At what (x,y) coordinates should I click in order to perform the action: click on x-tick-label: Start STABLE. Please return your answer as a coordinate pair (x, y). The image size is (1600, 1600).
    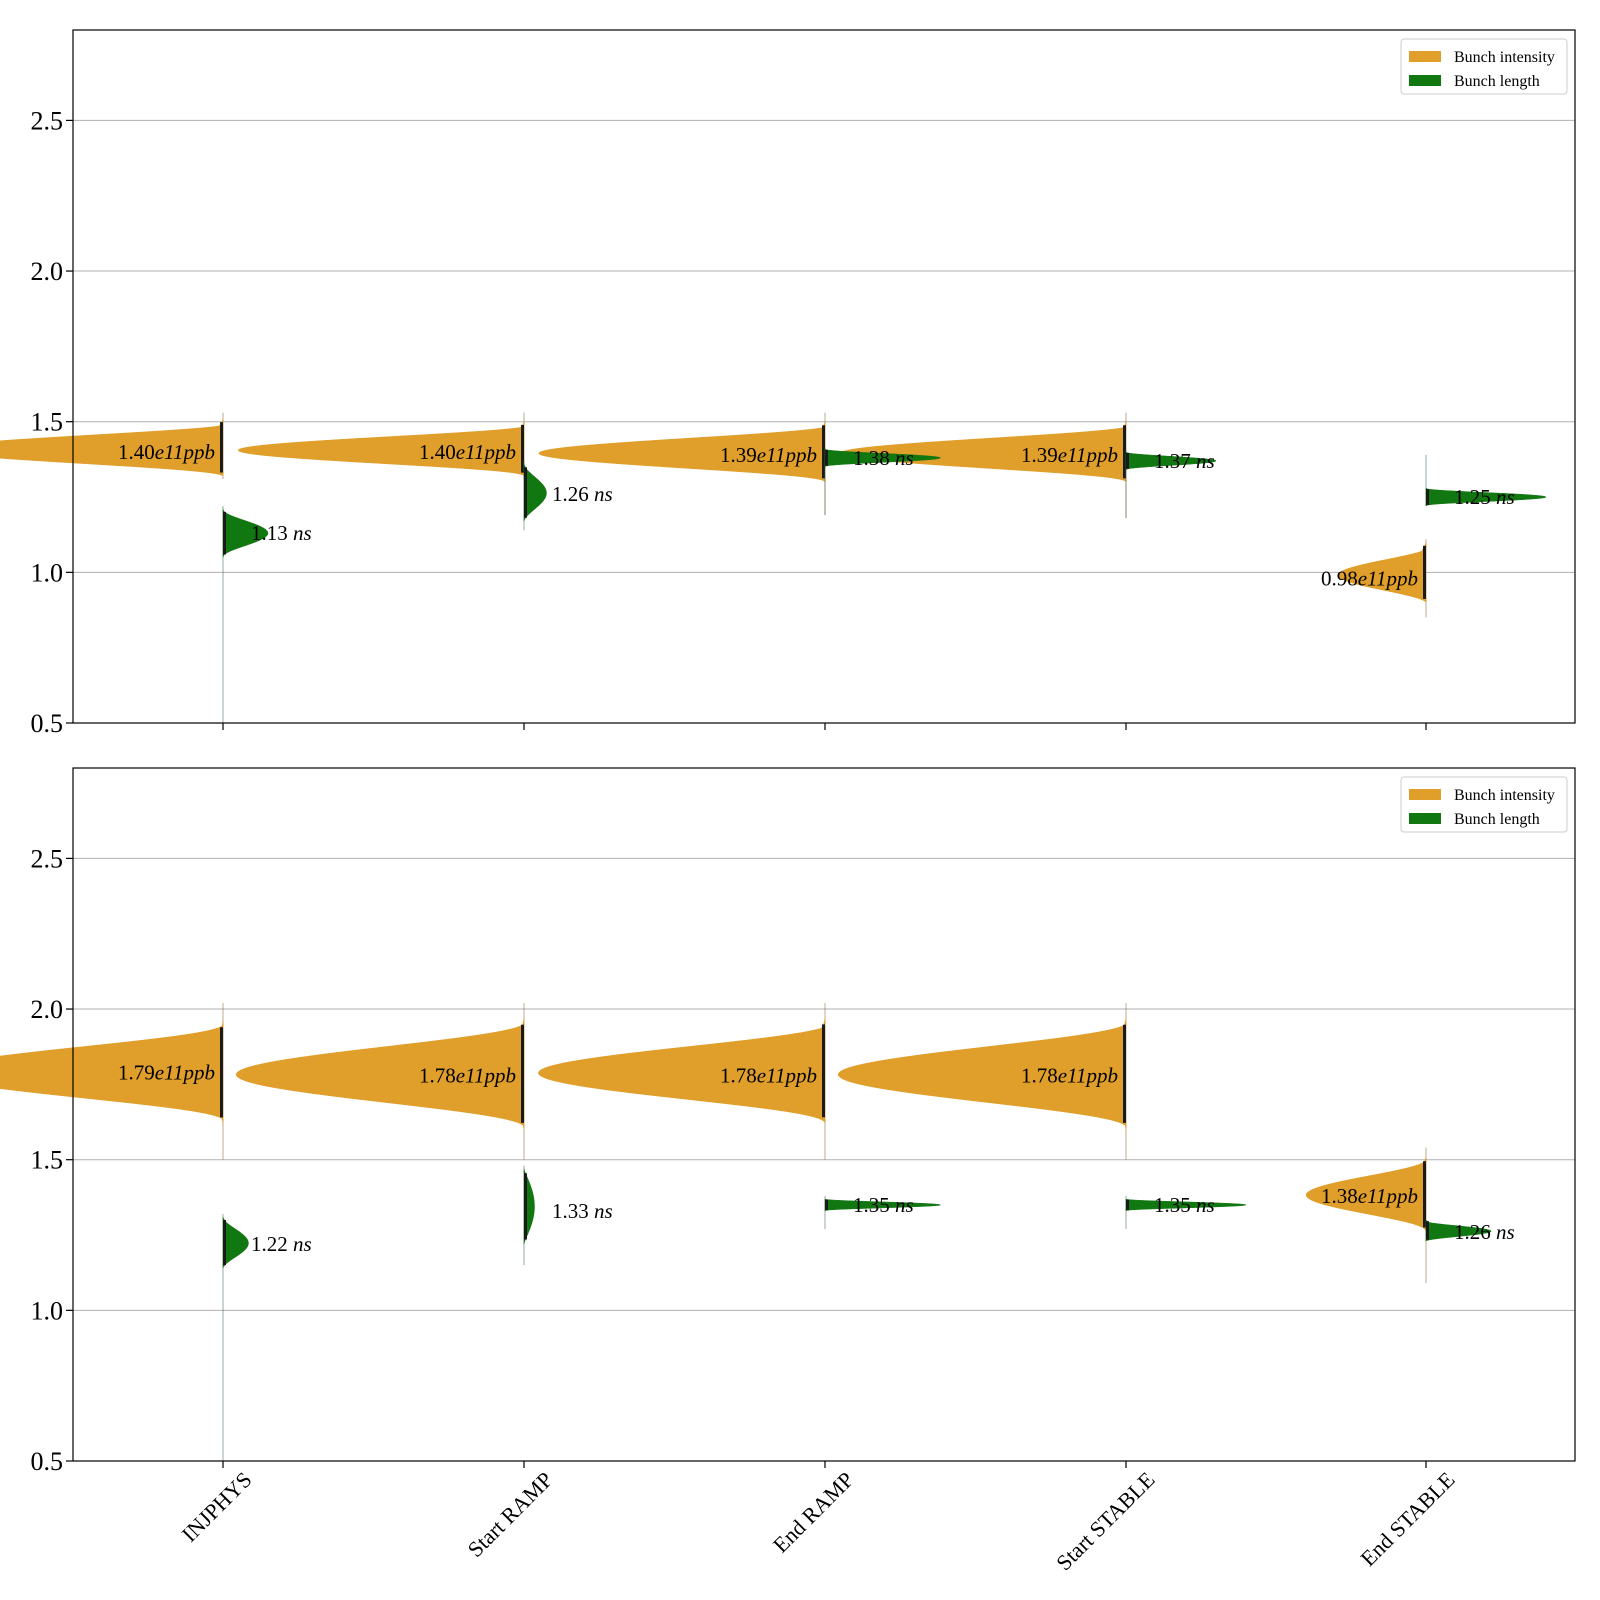
    Looking at the image, I should click on (1105, 1521).